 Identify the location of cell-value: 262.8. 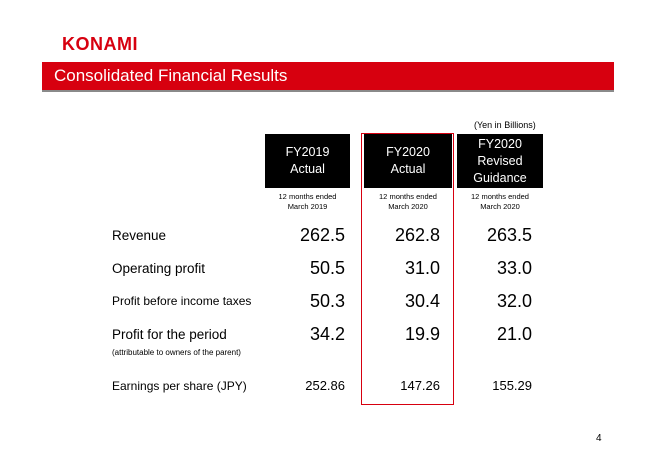
(417, 235).